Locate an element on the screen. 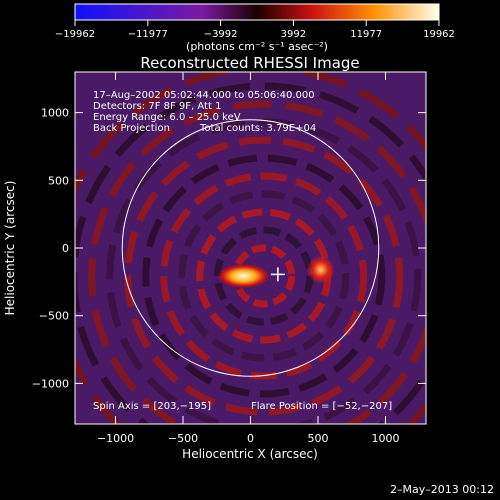  y-tick-label: 0 is located at coordinates (65, 248).